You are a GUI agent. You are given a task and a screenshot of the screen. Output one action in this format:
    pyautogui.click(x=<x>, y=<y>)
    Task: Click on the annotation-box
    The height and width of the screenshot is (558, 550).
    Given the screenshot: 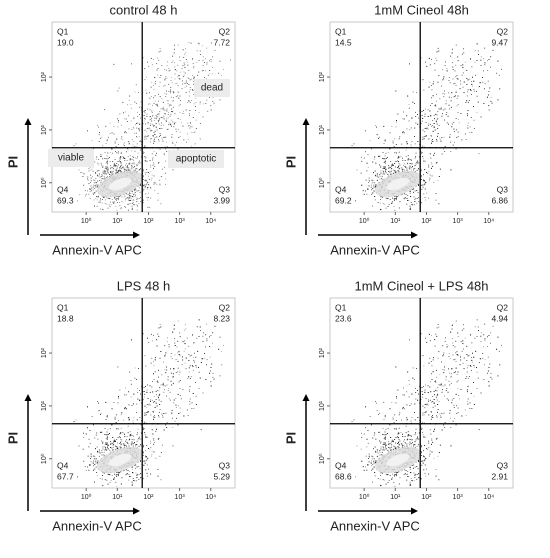 What is the action you would take?
    pyautogui.click(x=71, y=158)
    